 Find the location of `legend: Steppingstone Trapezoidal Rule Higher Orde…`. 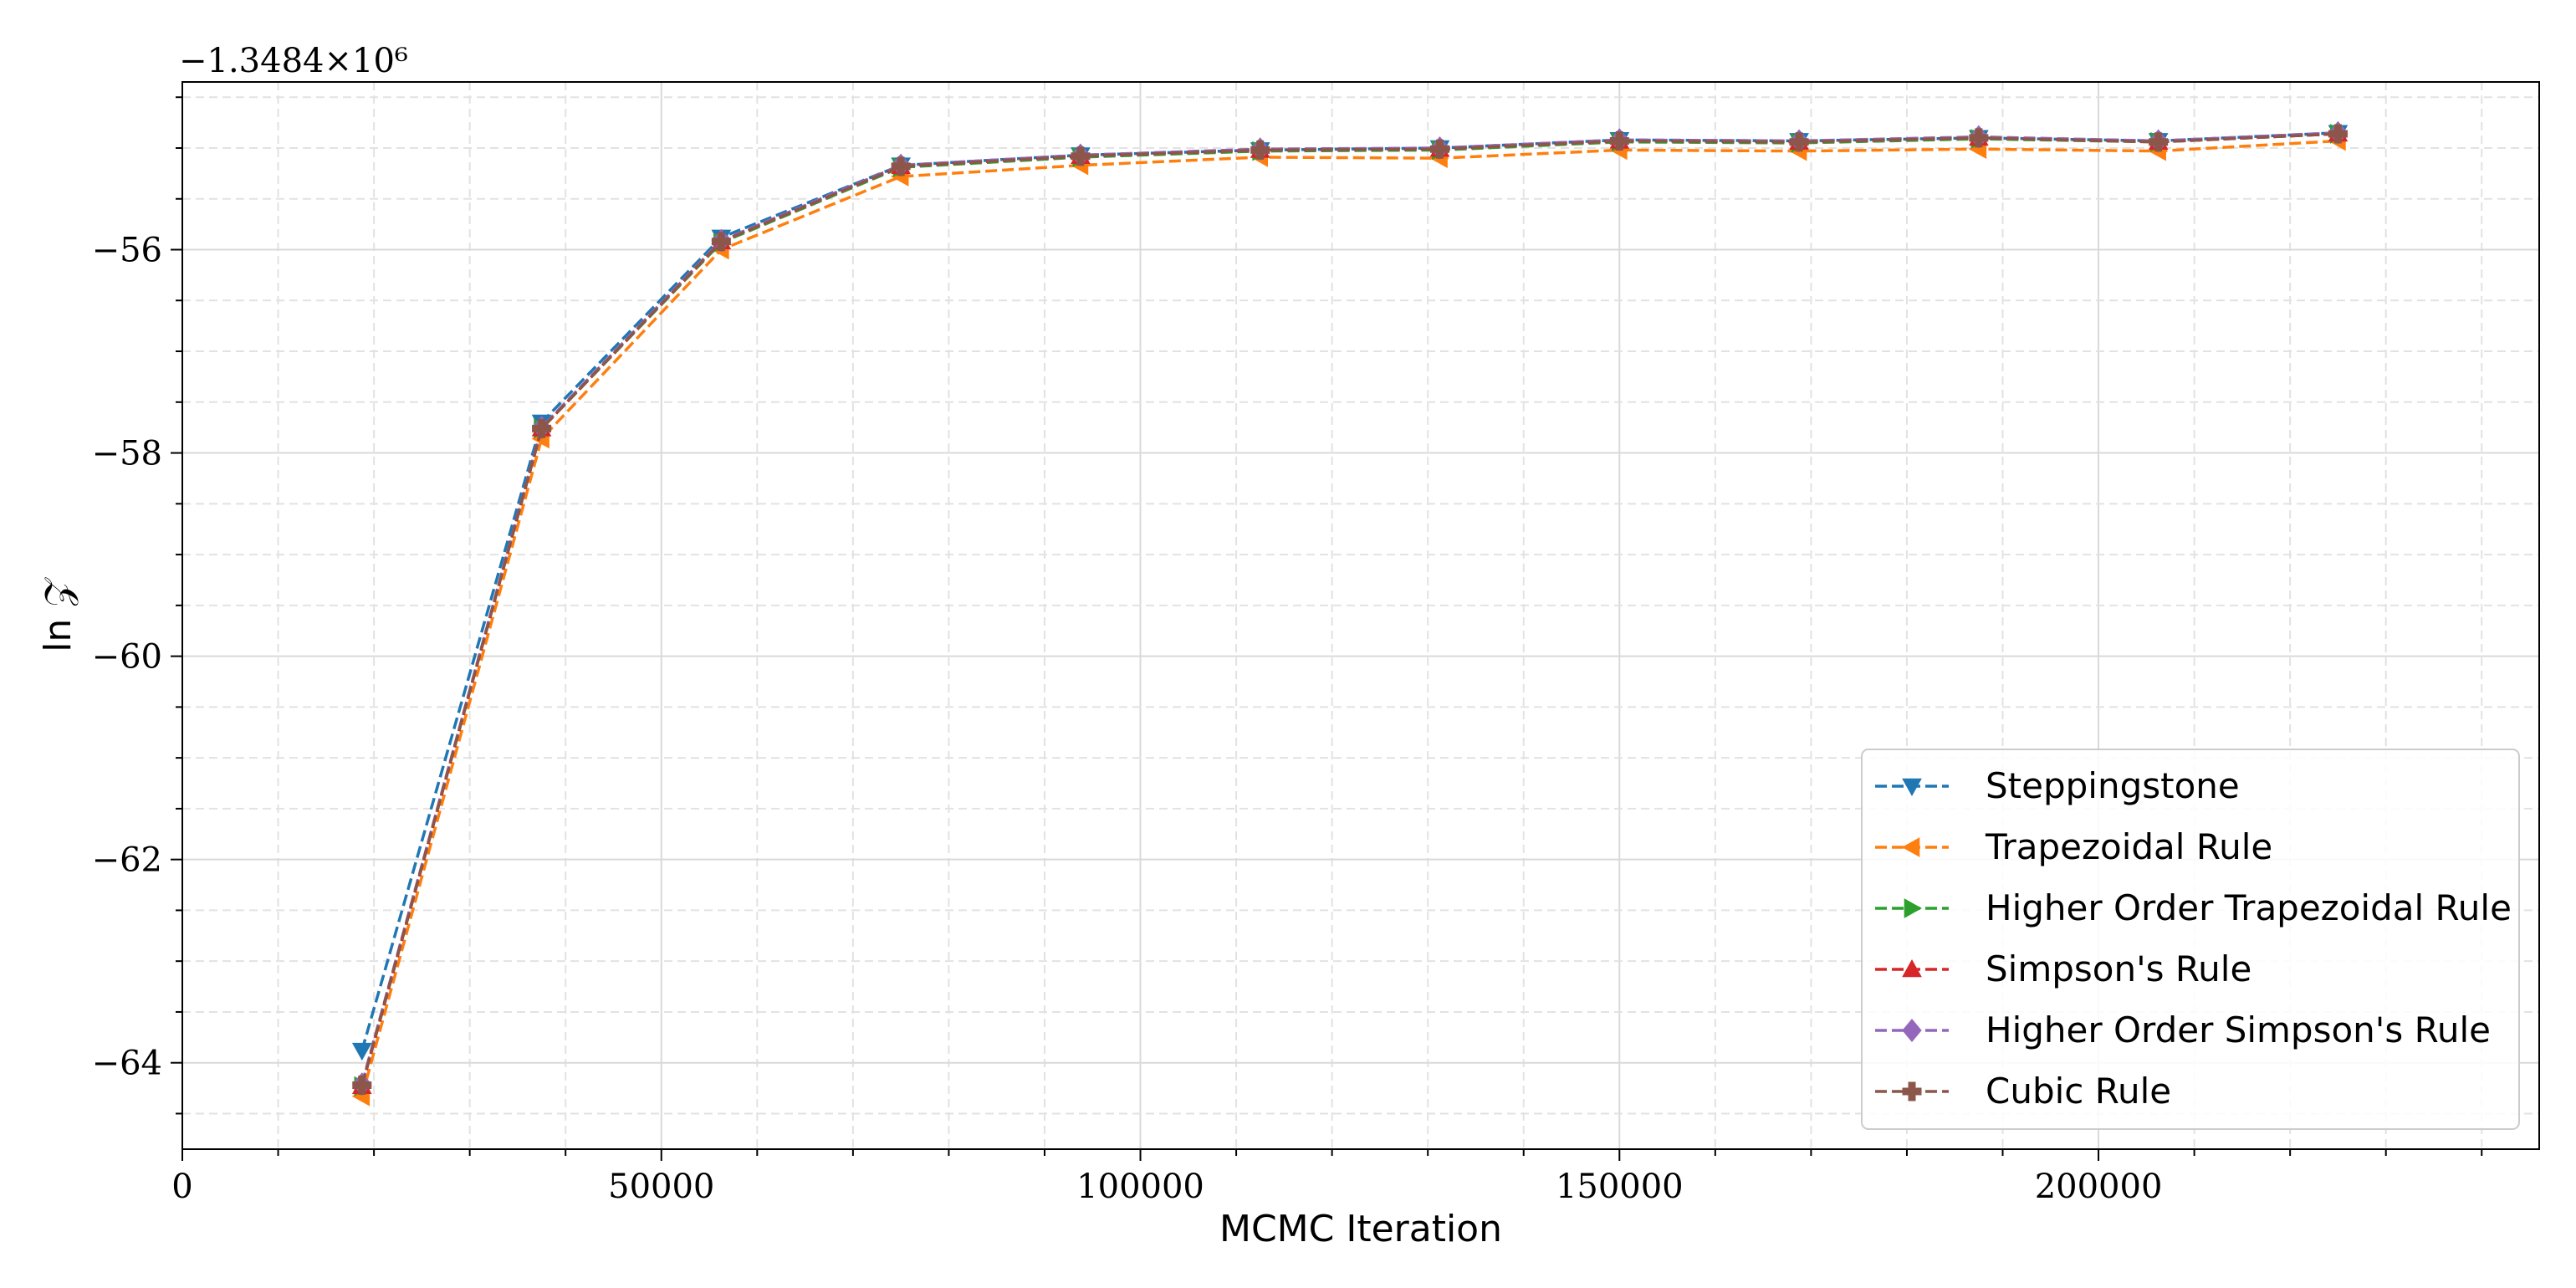

legend: Steppingstone Trapezoidal Rule Higher Orde… is located at coordinates (2190, 939).